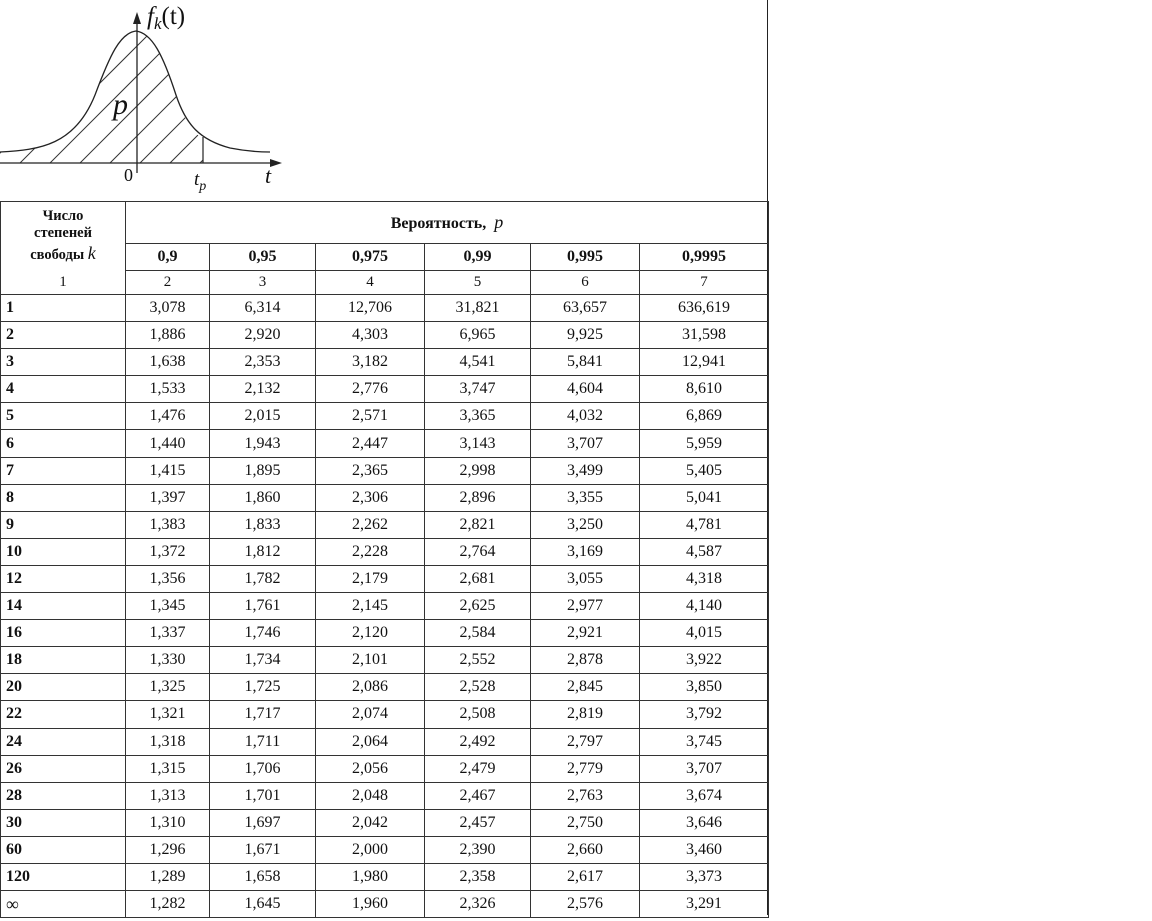 The image size is (1152, 921). I want to click on value-cell: 2,764, so click(477, 551).